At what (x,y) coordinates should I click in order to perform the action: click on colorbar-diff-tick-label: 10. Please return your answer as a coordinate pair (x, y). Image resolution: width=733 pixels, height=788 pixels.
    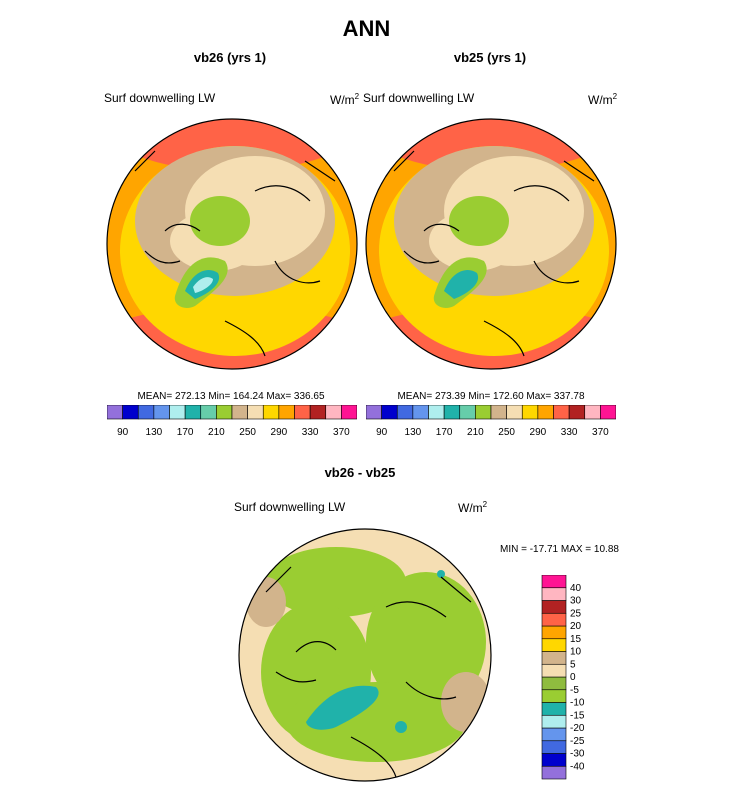
    Looking at the image, I should click on (576, 652).